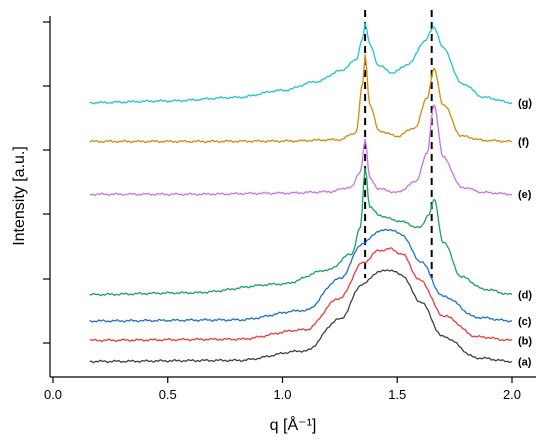 The image size is (550, 444). What do you see at coordinates (301, 63) in the screenshot?
I see `series-line-g` at bounding box center [301, 63].